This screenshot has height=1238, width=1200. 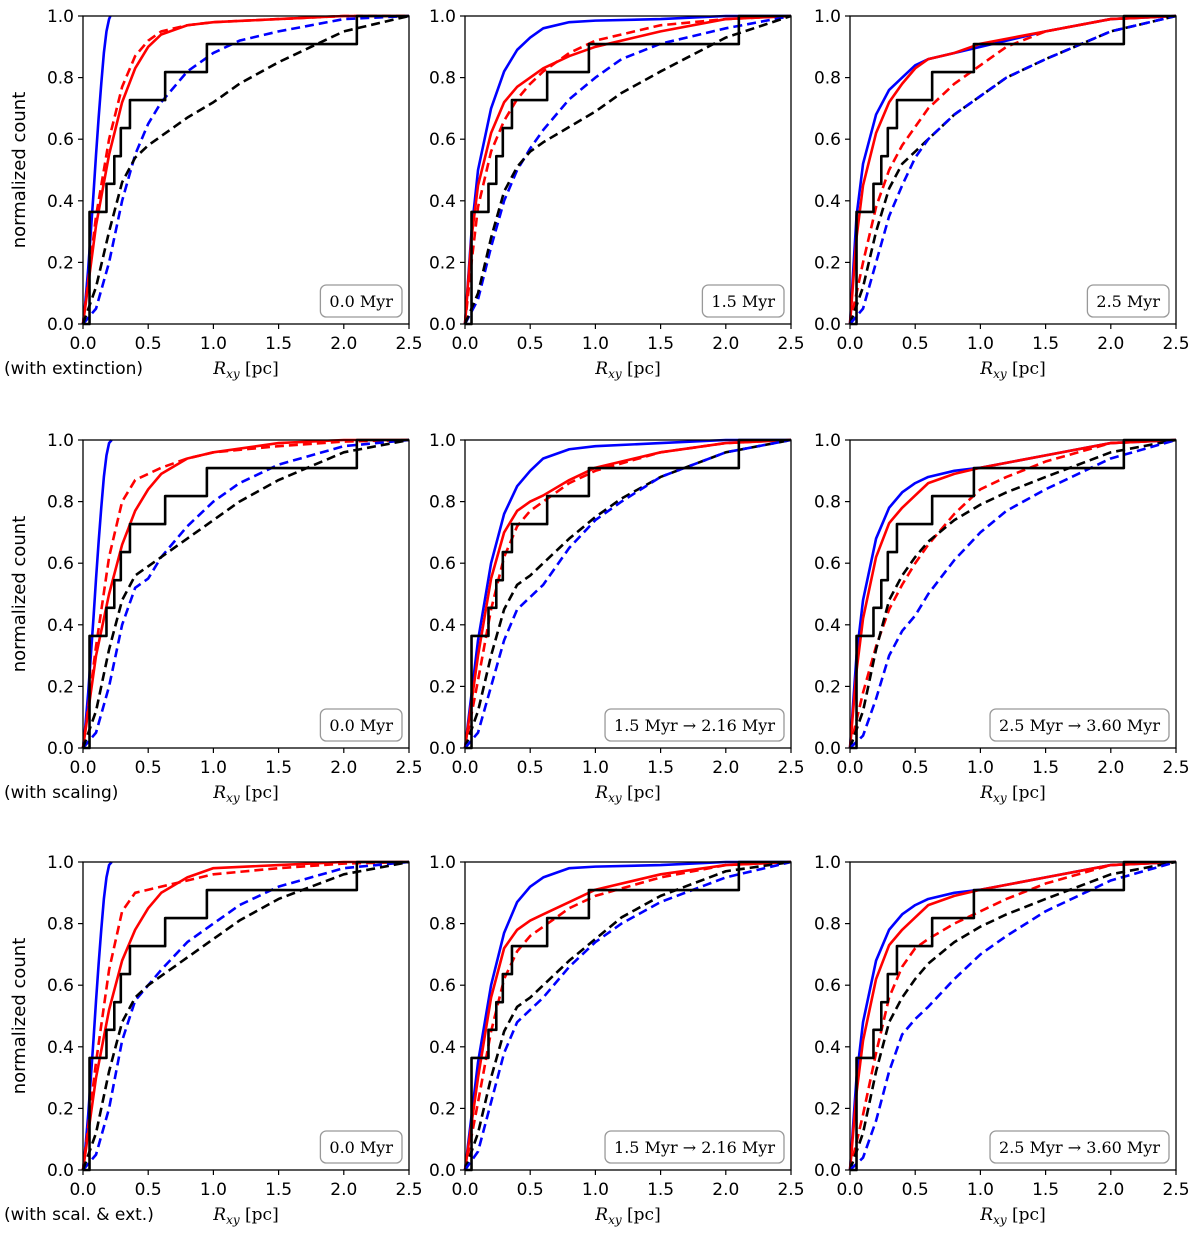 I want to click on y-axis-label: normalized count, so click(x=19, y=1016).